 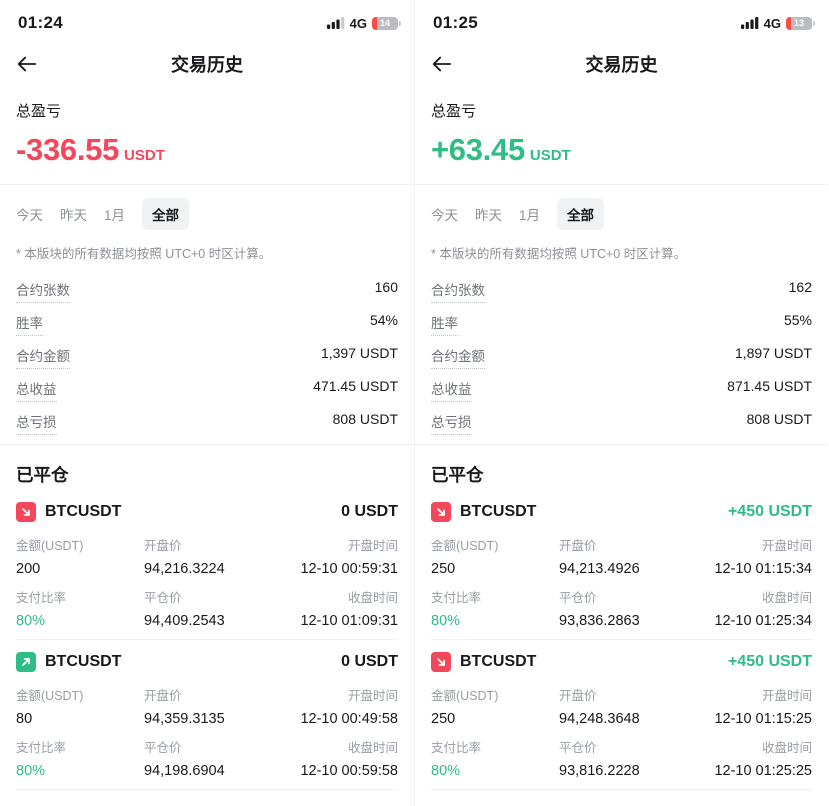 I want to click on utc-note: * 本版块的所有数据均按照 UTC+0 时区计算。, so click(x=144, y=254).